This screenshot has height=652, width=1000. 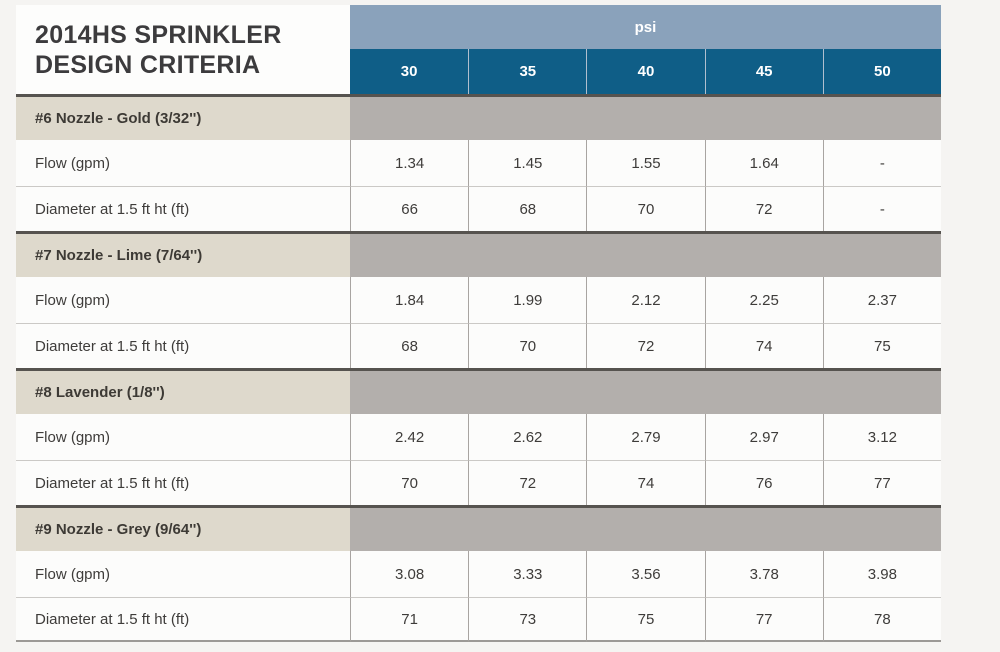 What do you see at coordinates (645, 27) in the screenshot?
I see `column-group-header-psi: psi` at bounding box center [645, 27].